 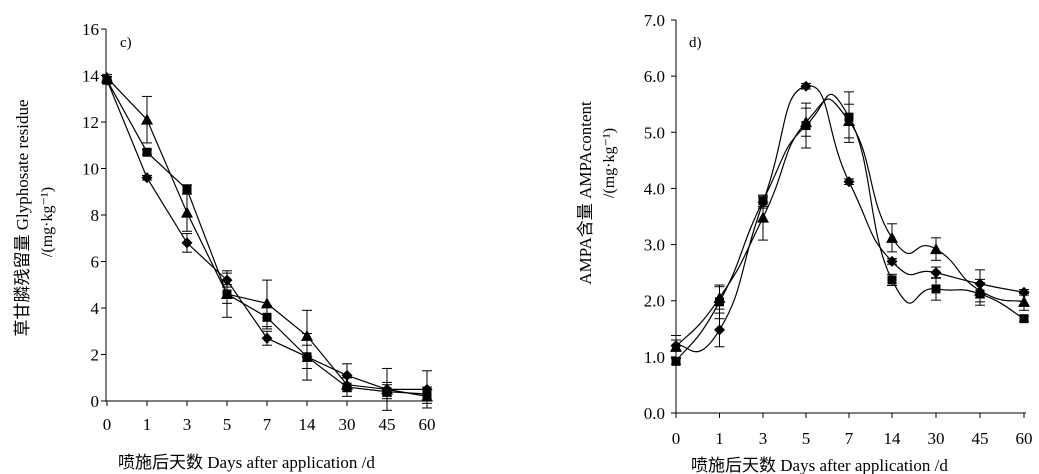 I want to click on y-tick-label-c: 12, so click(x=90, y=122).